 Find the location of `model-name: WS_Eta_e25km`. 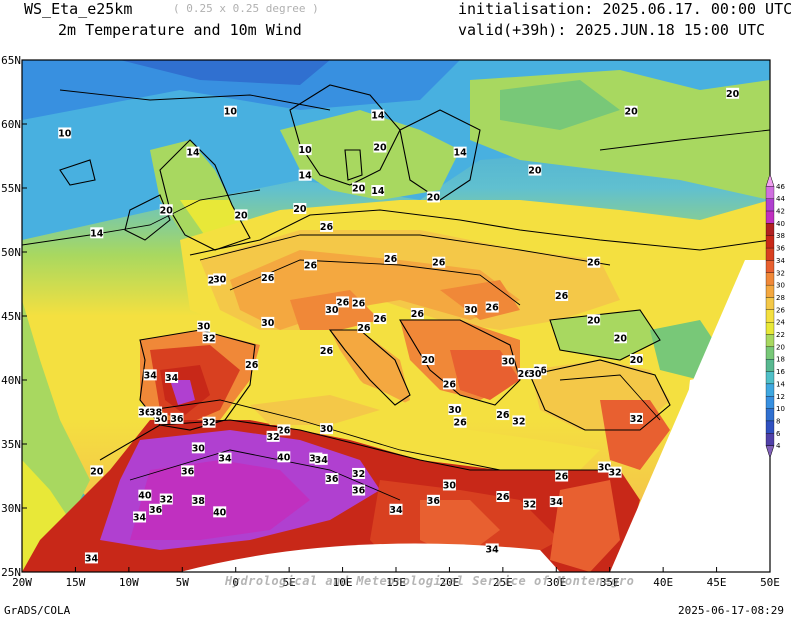

model-name: WS_Eta_e25km is located at coordinates (78, 9).